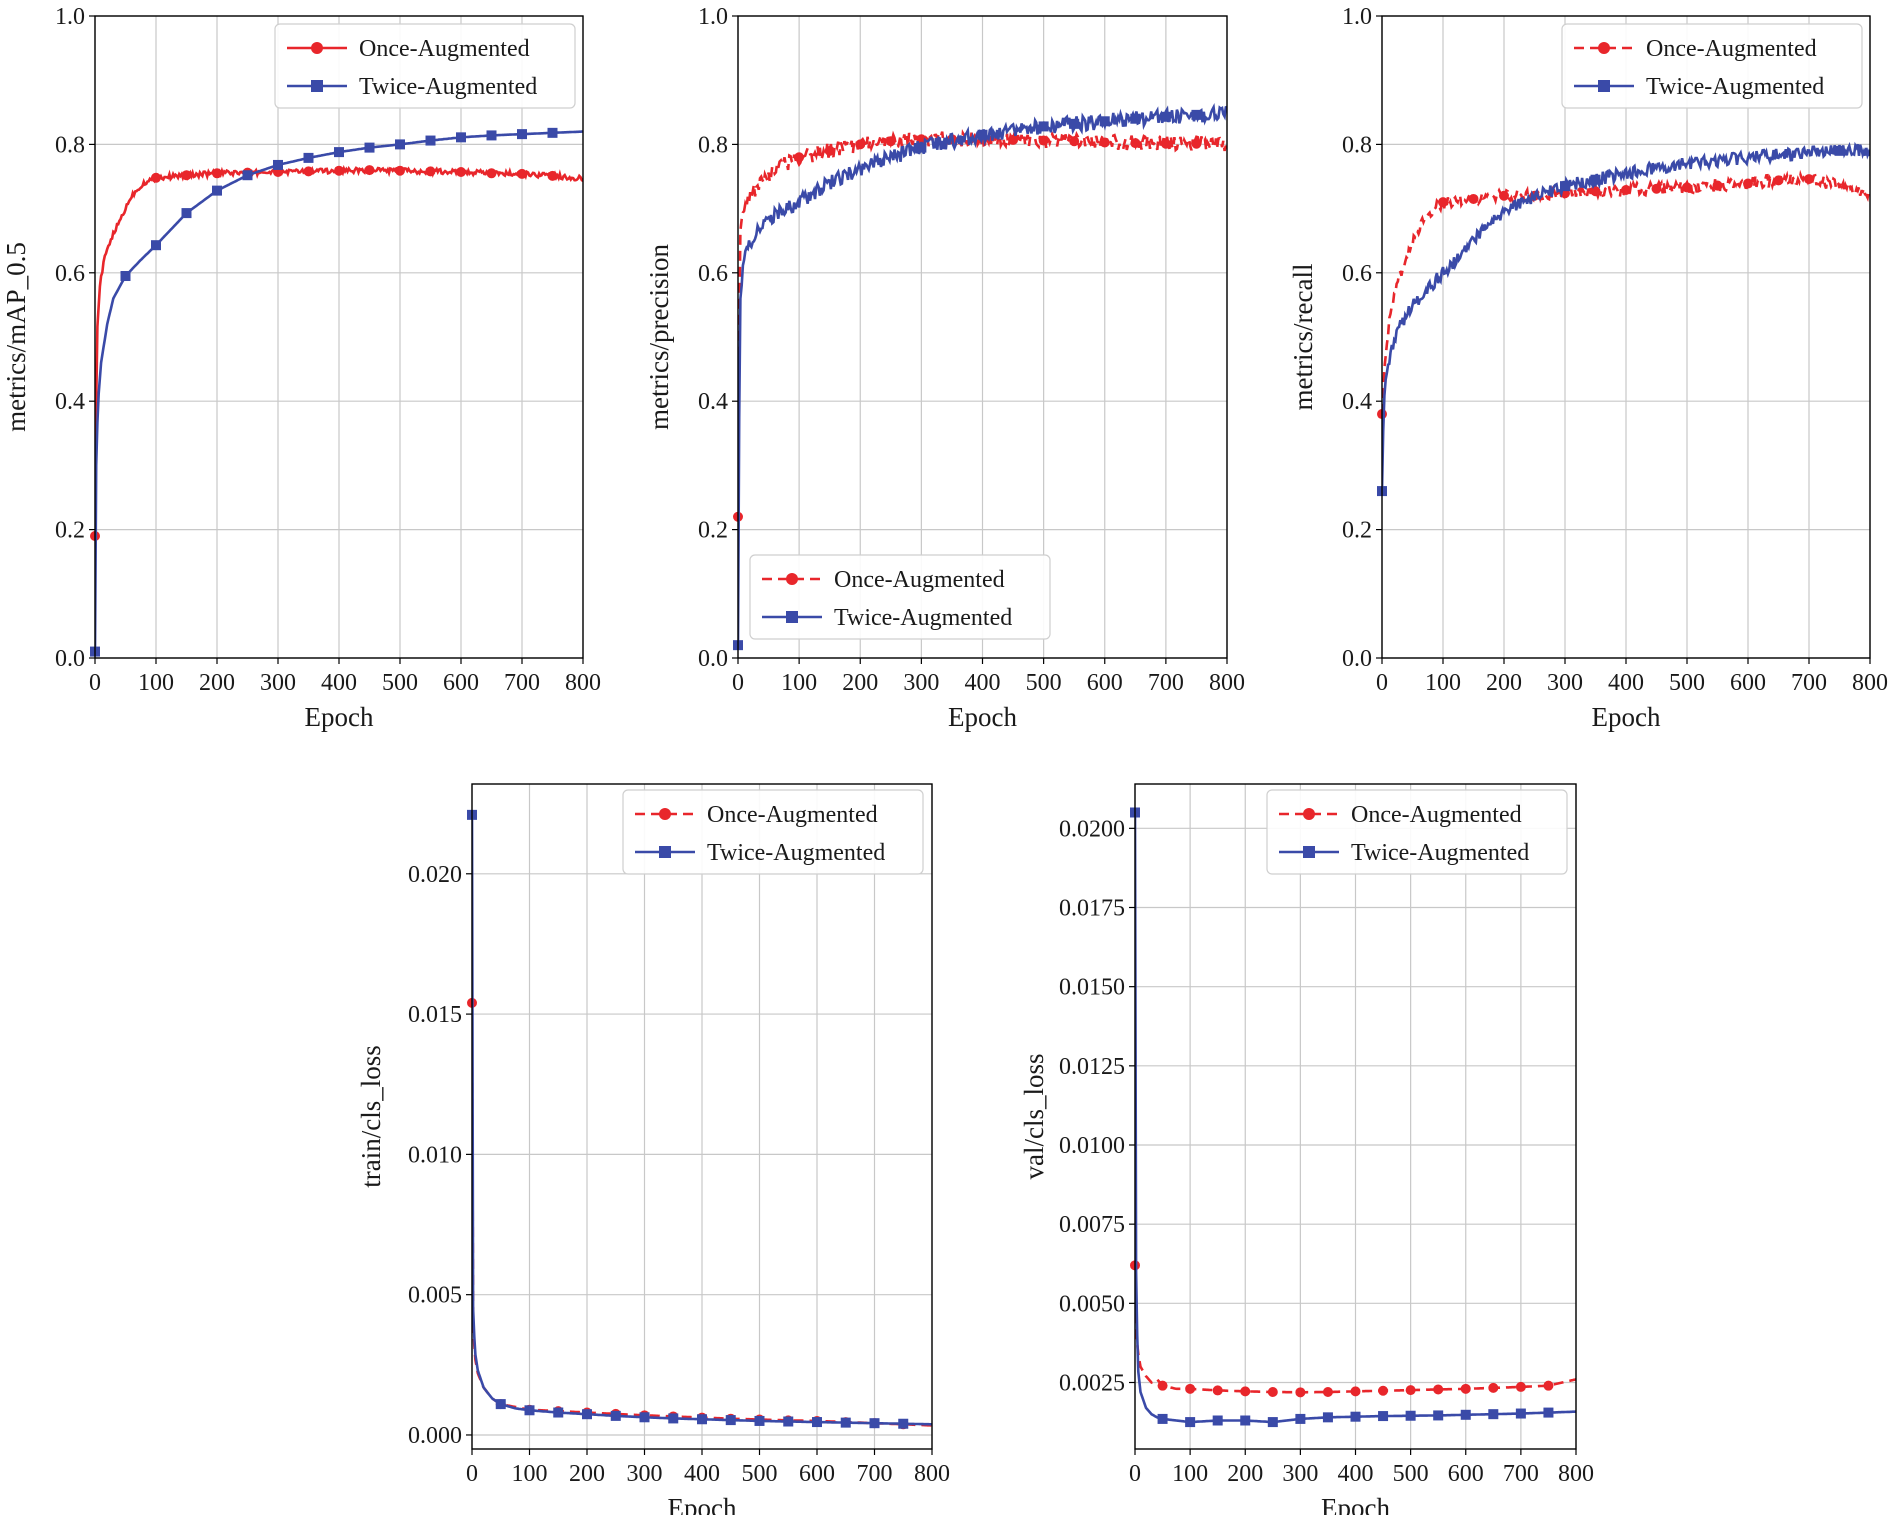  Describe the element at coordinates (1092, 1146) in the screenshot. I see `y-tick-label: 0.0100` at that location.